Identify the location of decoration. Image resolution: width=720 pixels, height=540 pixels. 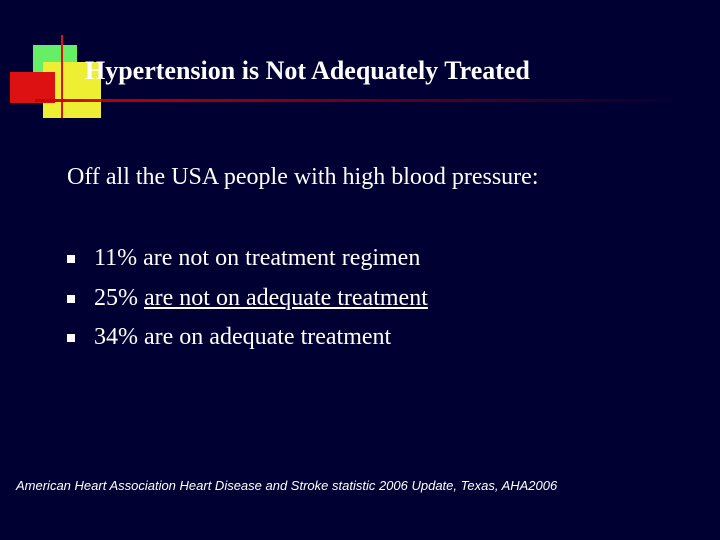
(352, 76).